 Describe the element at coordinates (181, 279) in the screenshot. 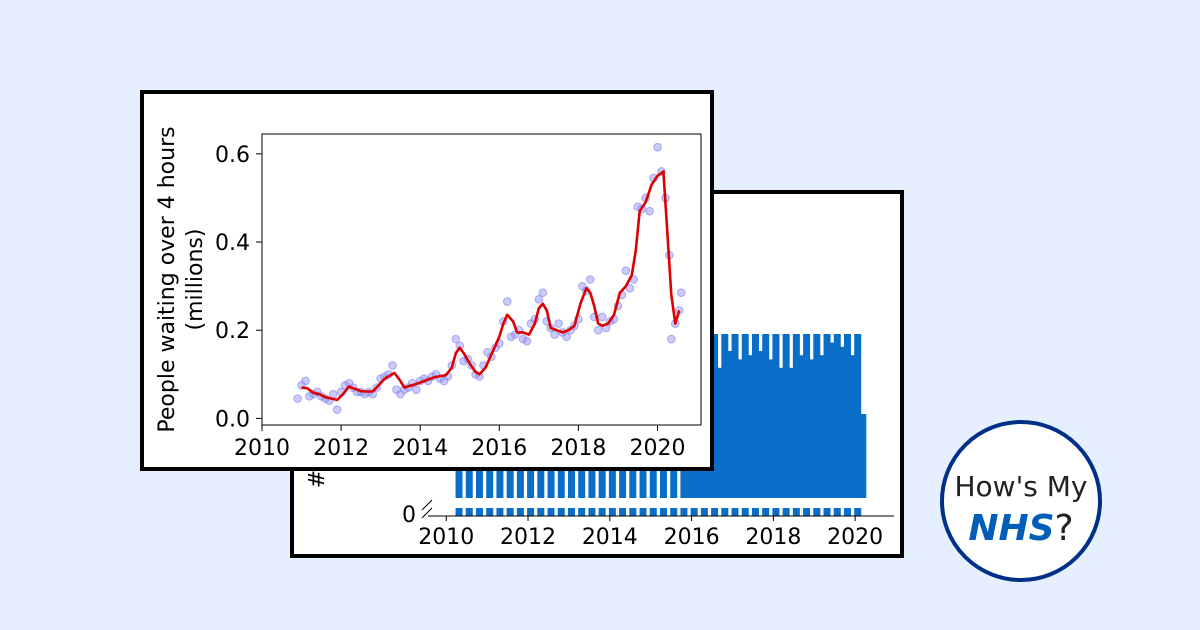

I see `y-axis-label: People waiting over 4 hours (millions)` at that location.